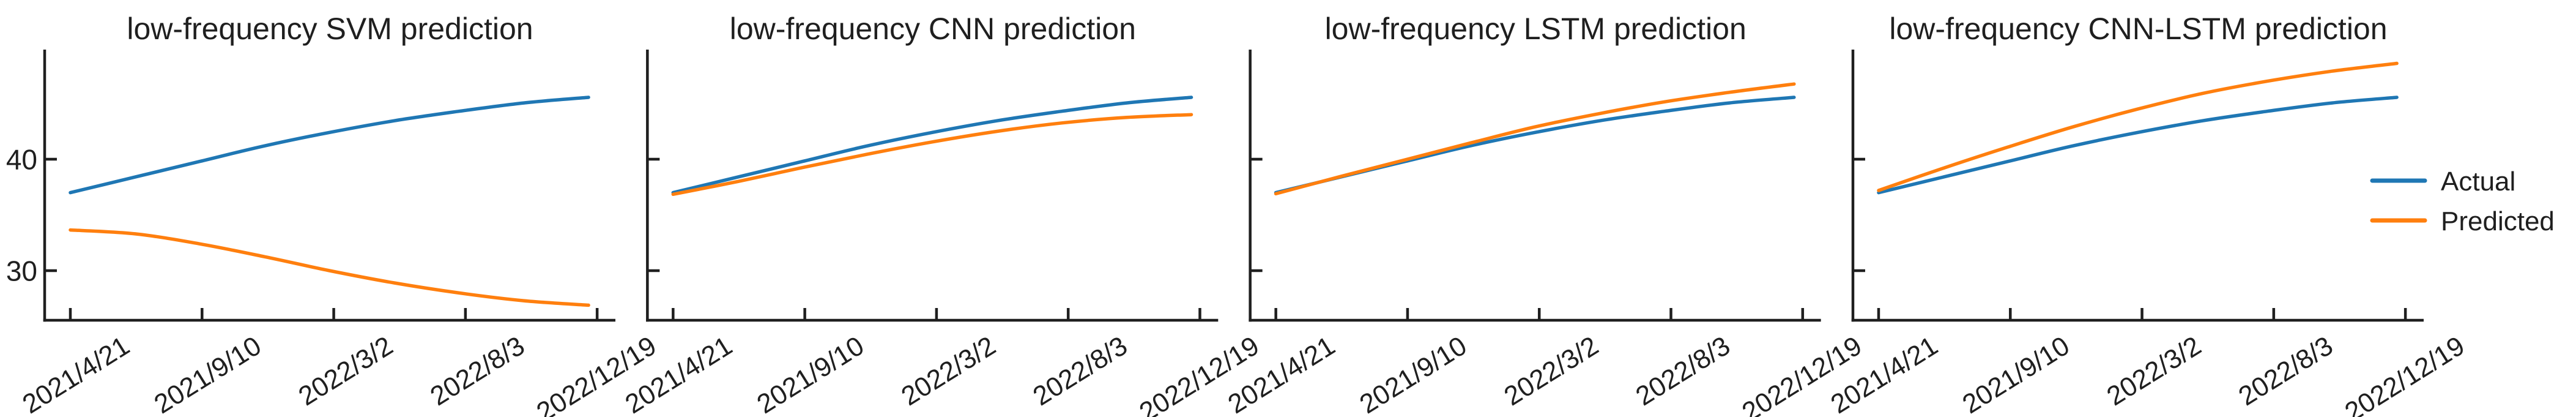 This screenshot has width=2576, height=417. What do you see at coordinates (2138, 29) in the screenshot?
I see `panel-title: low-frequency CNN-LSTM prediction` at bounding box center [2138, 29].